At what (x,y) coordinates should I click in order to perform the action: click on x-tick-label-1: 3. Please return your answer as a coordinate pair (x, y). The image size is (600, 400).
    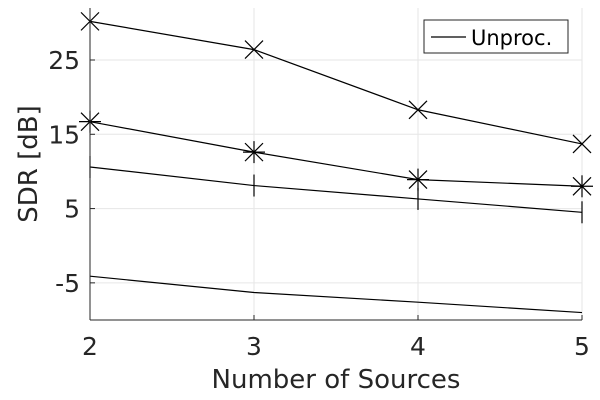
    Looking at the image, I should click on (254, 346).